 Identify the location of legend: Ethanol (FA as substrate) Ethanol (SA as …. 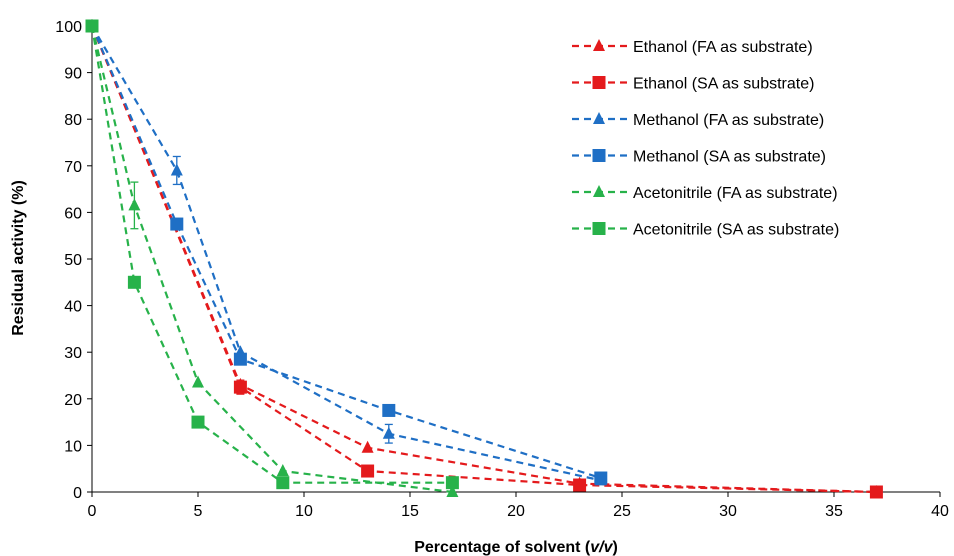
(705, 139).